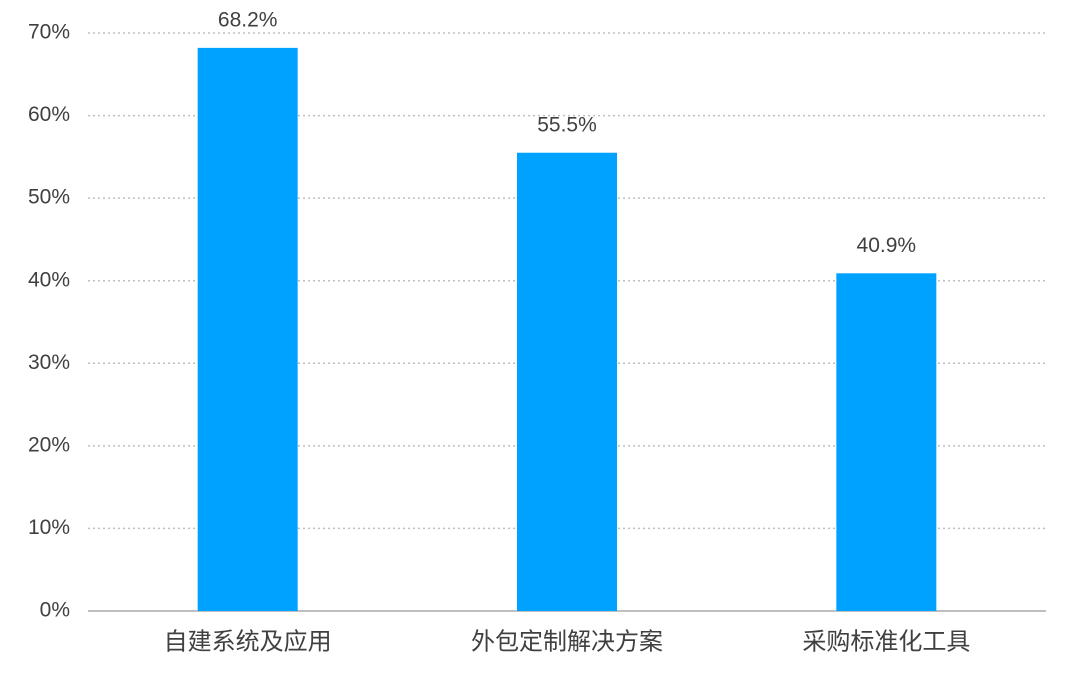  Describe the element at coordinates (567, 641) in the screenshot. I see `x-tick-label: 外包定制解决方案` at that location.